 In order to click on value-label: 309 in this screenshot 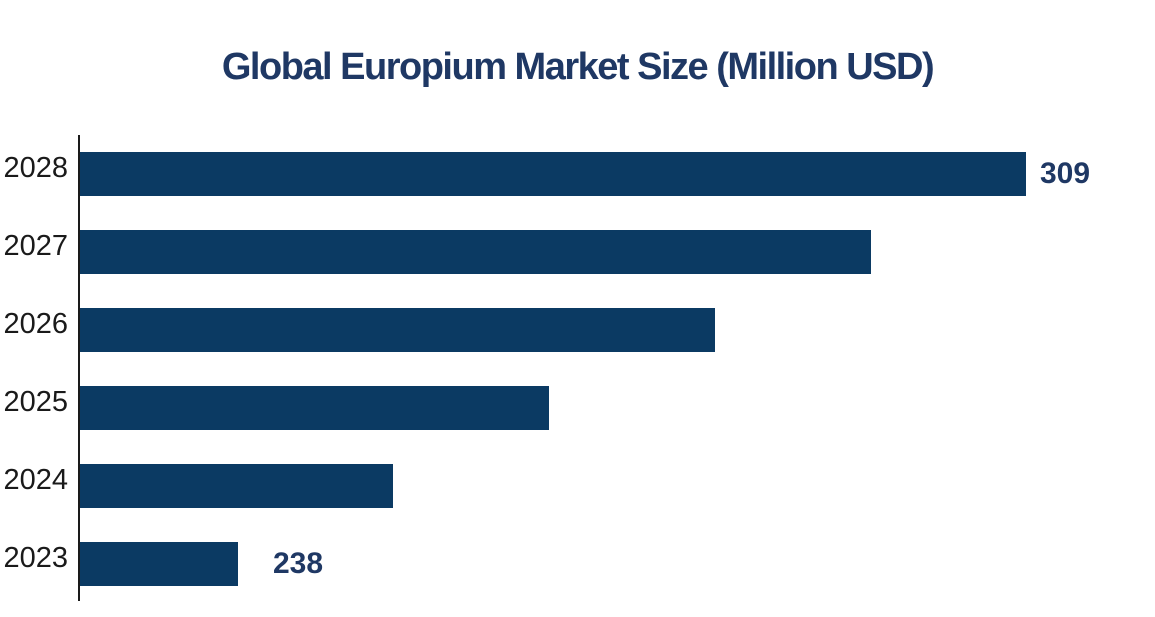, I will do `click(1065, 173)`.